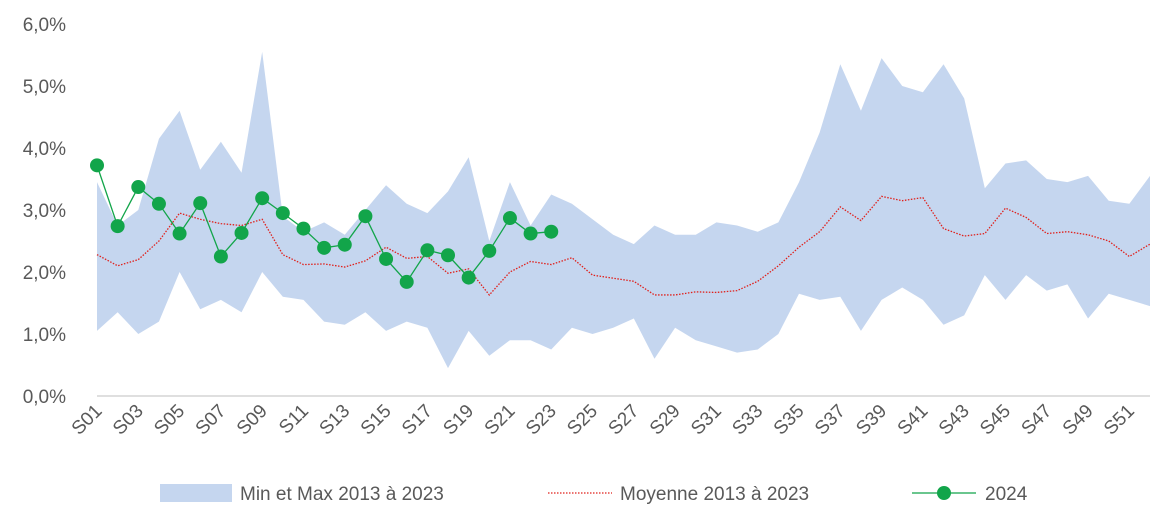 The height and width of the screenshot is (511, 1152). What do you see at coordinates (995, 420) in the screenshot?
I see `x-tick-label: S45` at bounding box center [995, 420].